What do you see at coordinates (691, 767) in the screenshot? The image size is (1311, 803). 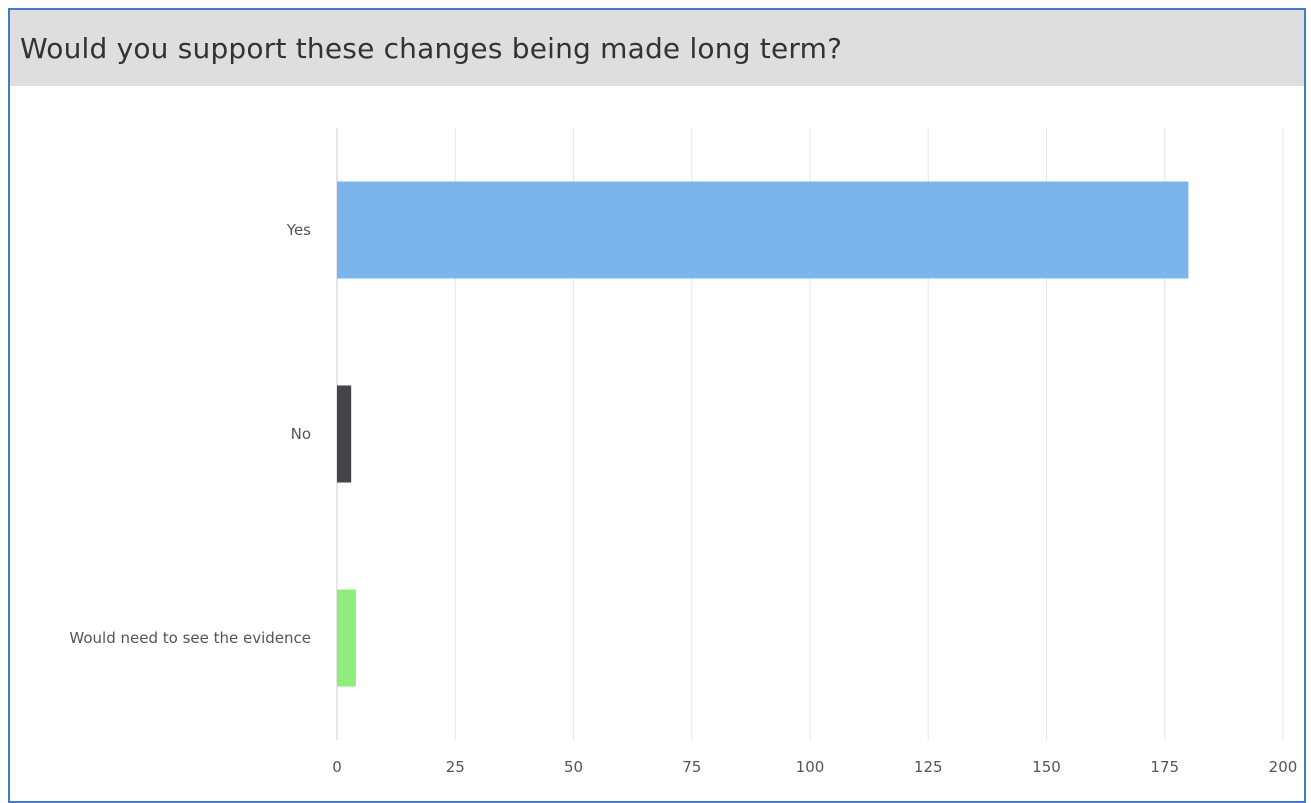 I see `x-tick-label: 75` at bounding box center [691, 767].